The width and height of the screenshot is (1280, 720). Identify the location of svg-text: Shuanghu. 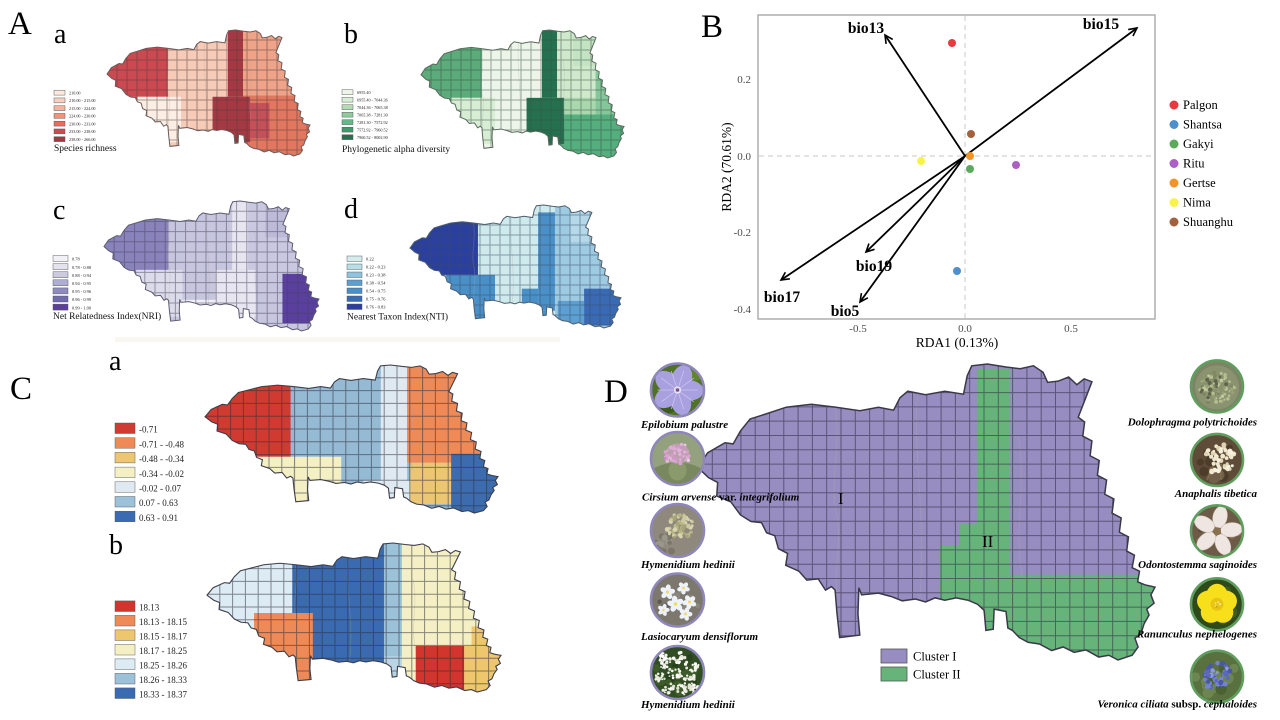
(1208, 222).